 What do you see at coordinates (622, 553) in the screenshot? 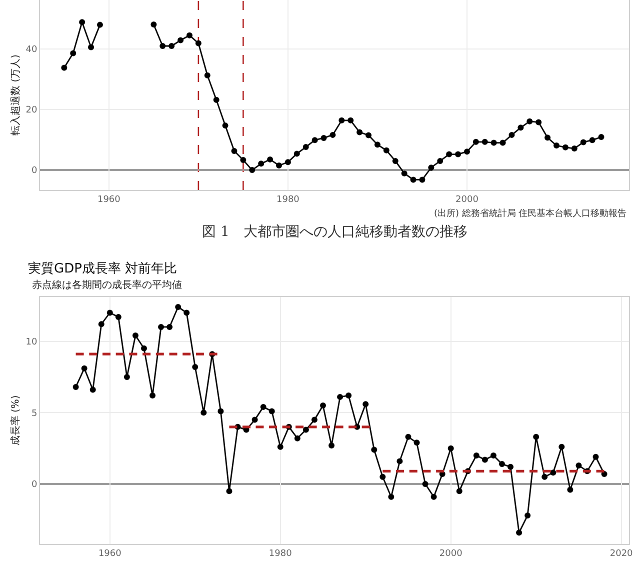
I see `x-tick-label: 2020` at bounding box center [622, 553].